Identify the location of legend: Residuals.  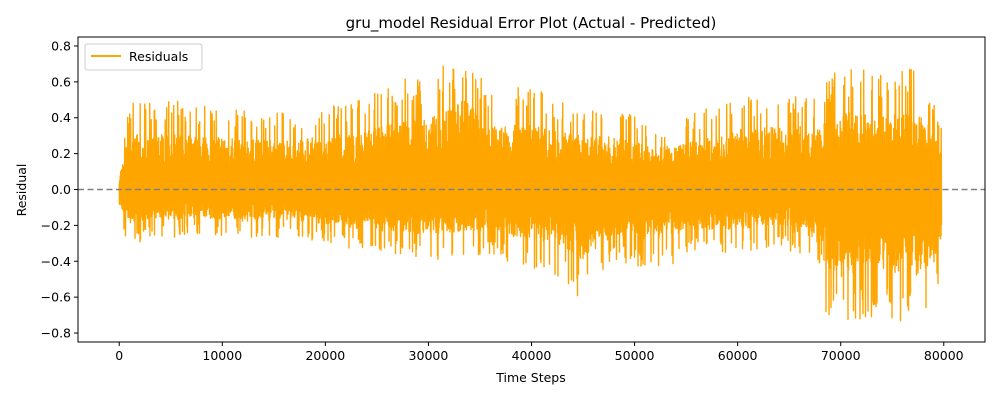
(143, 57).